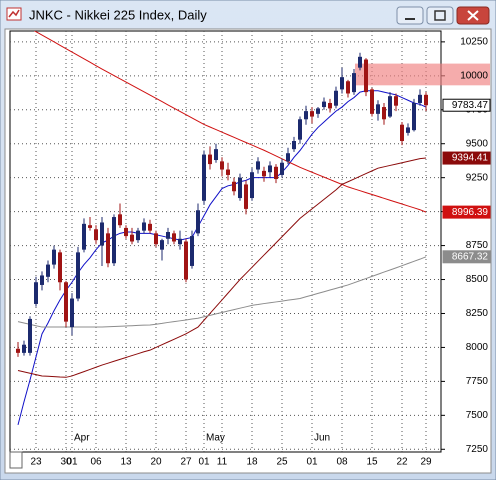 The height and width of the screenshot is (480, 496). Describe the element at coordinates (282, 462) in the screenshot. I see `x-tick-label: 25` at that location.